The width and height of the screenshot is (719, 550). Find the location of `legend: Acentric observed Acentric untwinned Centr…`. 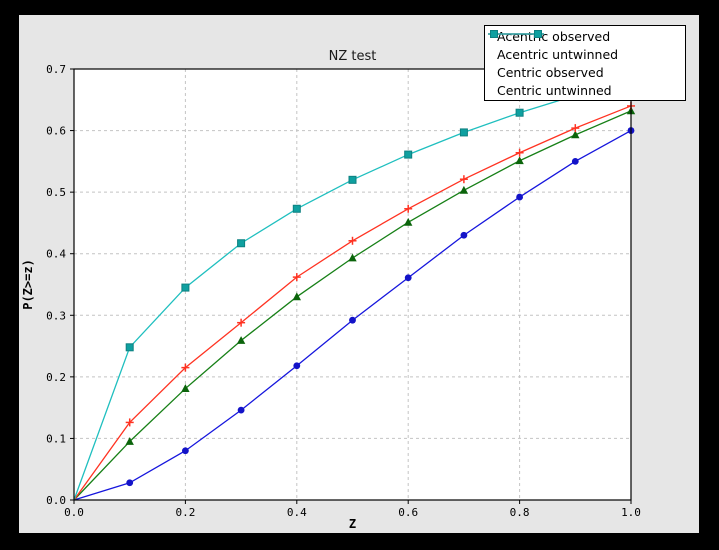

legend: Acentric observed Acentric untwinned Centr… is located at coordinates (585, 63).